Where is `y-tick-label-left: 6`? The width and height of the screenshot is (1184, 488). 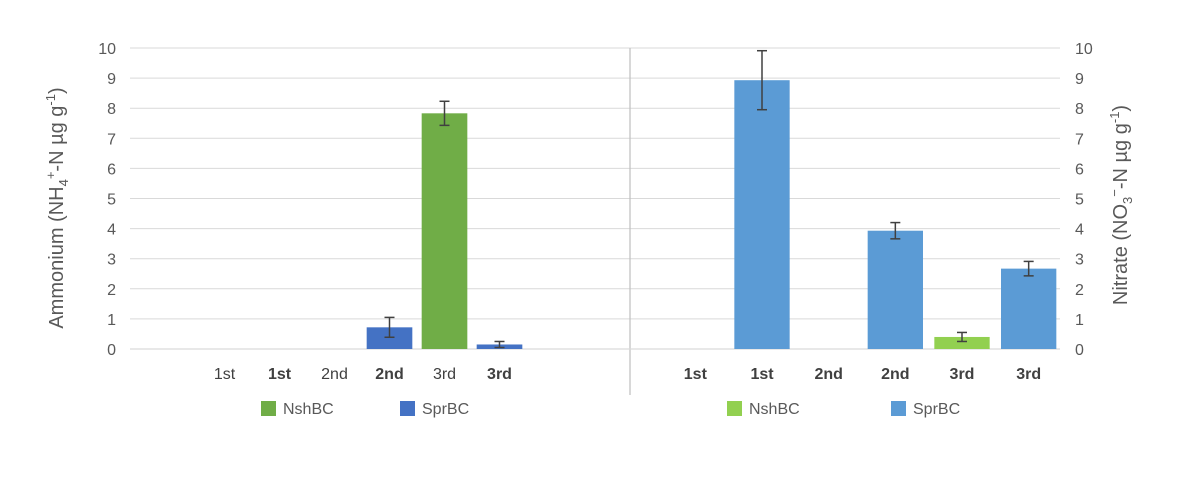
y-tick-label-left: 6 is located at coordinates (111, 169).